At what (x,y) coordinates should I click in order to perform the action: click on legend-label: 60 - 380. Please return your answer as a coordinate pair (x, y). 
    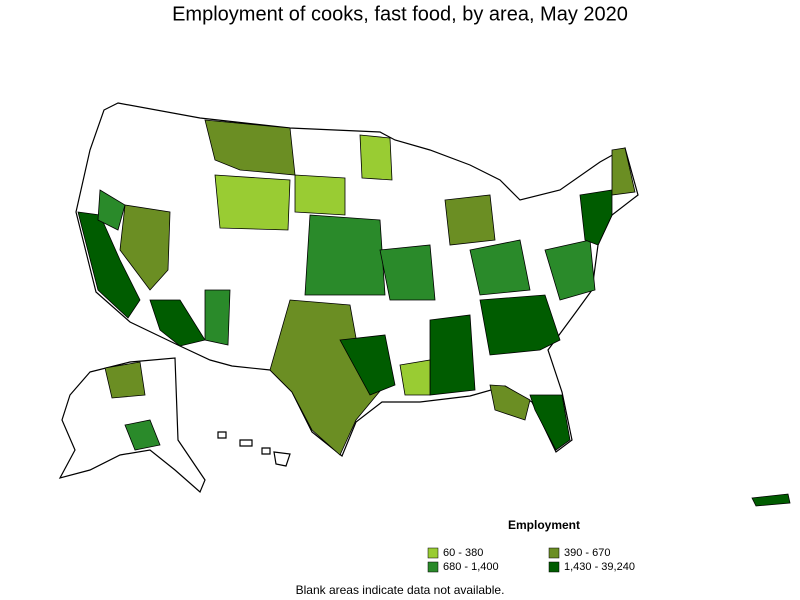
    Looking at the image, I should click on (463, 553).